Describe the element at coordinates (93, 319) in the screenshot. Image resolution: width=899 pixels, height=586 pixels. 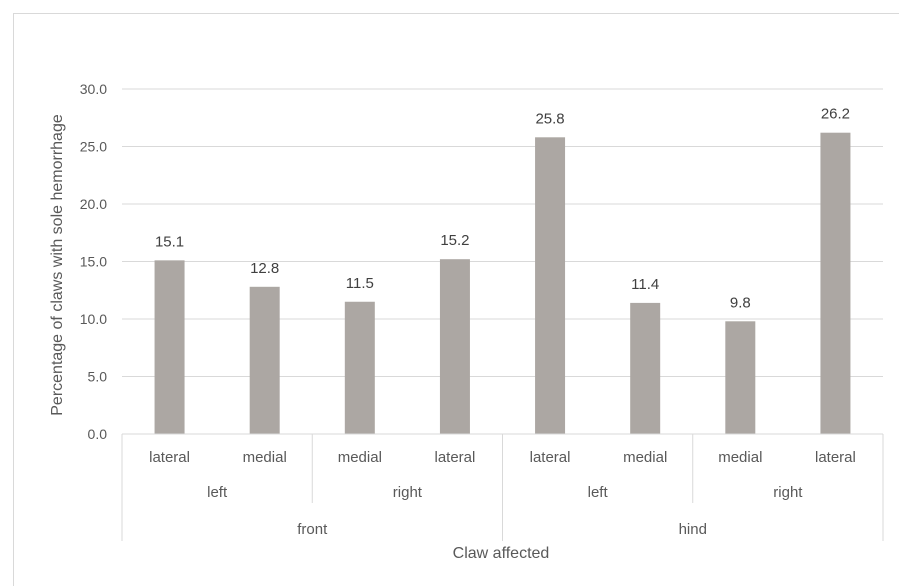
I see `y-tick-label: 10.0` at that location.